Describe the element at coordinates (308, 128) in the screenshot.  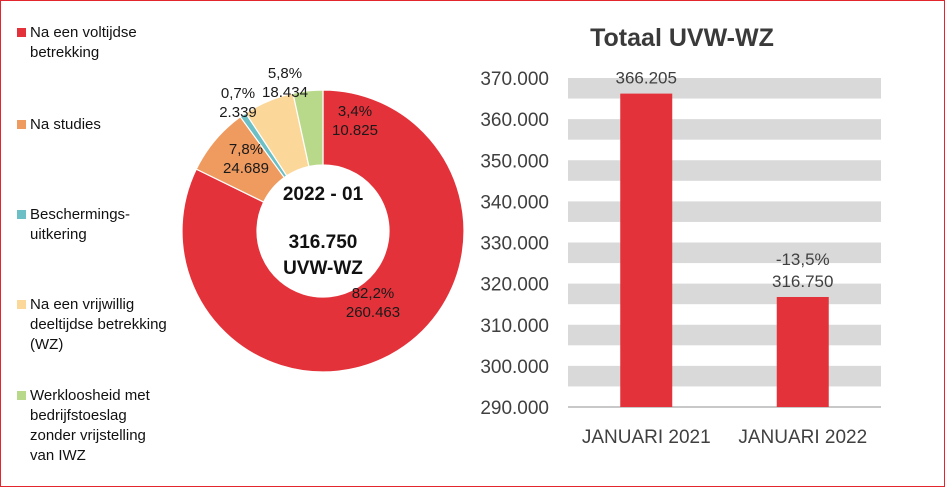
I see `donut-slice` at that location.